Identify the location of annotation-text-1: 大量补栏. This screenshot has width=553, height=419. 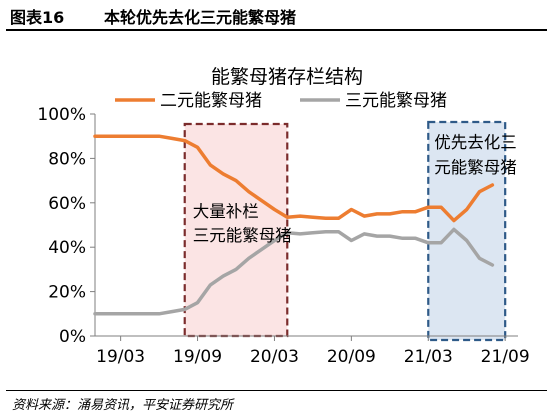
(226, 211).